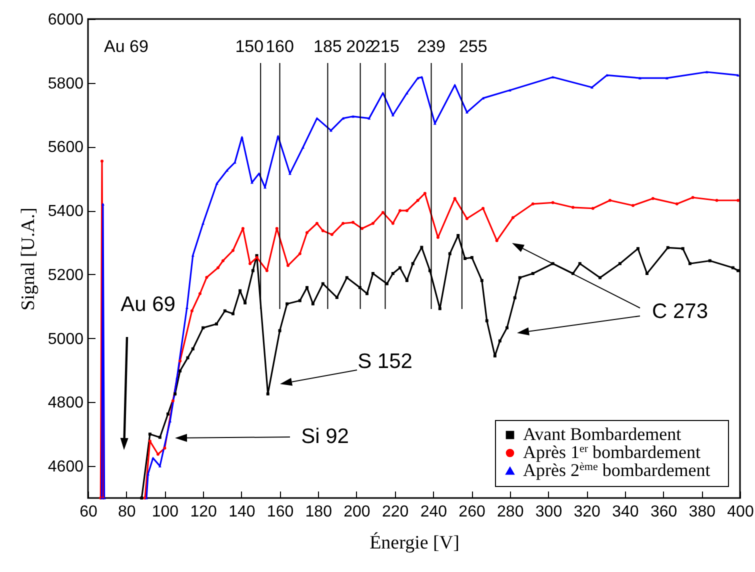 This screenshot has width=755, height=572. I want to click on y-tick-label: 4800, so click(66, 403).